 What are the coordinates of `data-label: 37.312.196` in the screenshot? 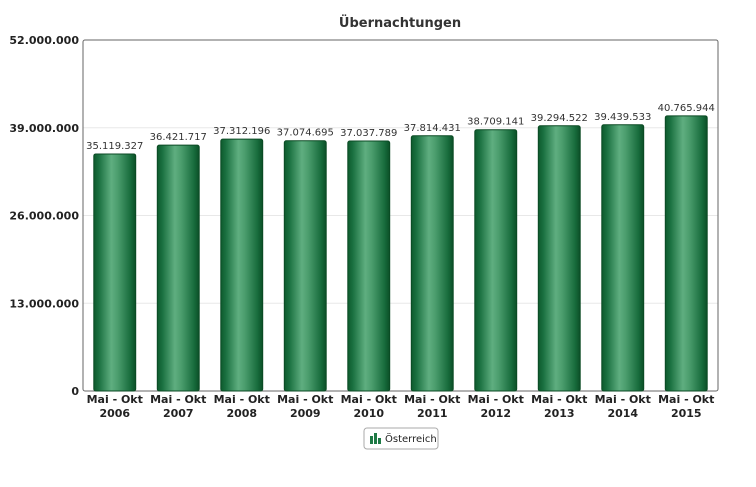 It's located at (241, 131).